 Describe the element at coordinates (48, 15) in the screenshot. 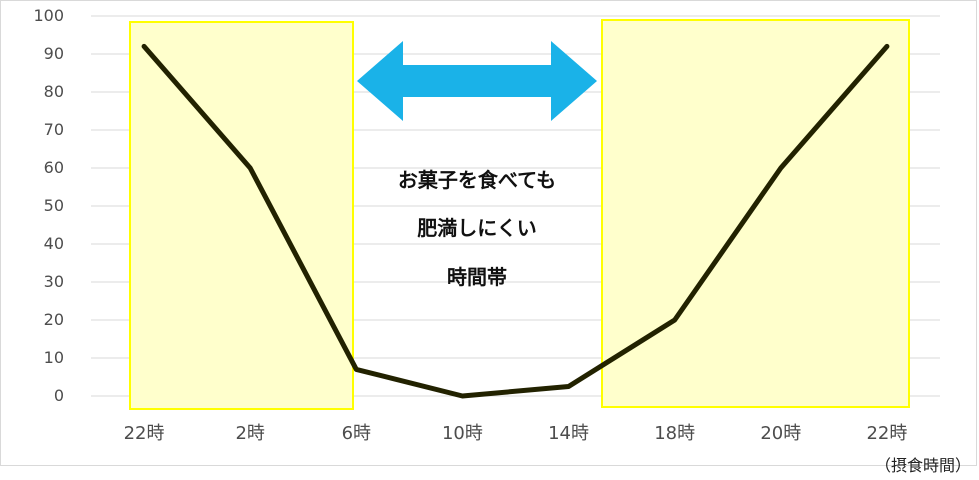

I see `y-tick-label-10: 100` at that location.